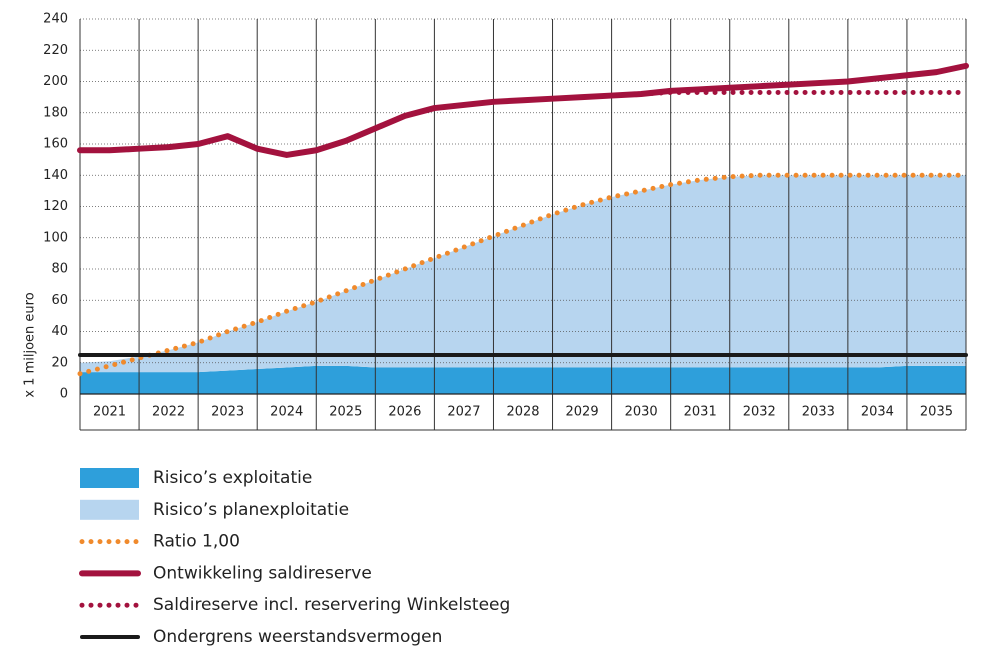 The image size is (989, 667). What do you see at coordinates (55, 50) in the screenshot?
I see `y-tick-label: 220` at bounding box center [55, 50].